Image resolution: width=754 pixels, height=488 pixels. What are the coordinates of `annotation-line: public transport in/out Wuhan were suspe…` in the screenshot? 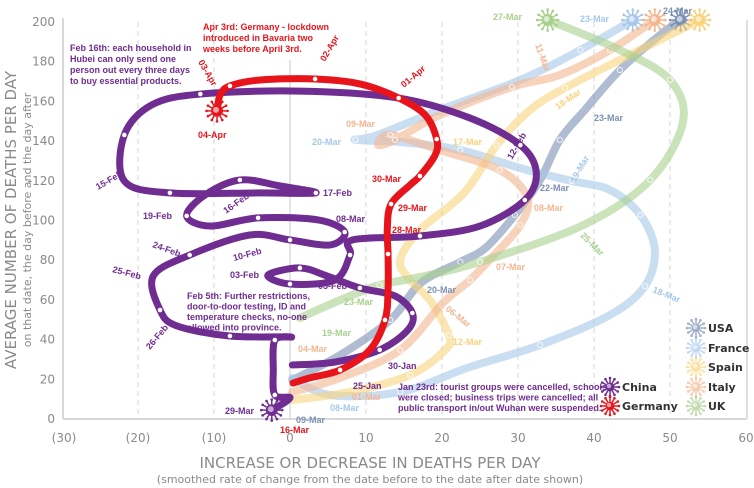 It's located at (499, 408).